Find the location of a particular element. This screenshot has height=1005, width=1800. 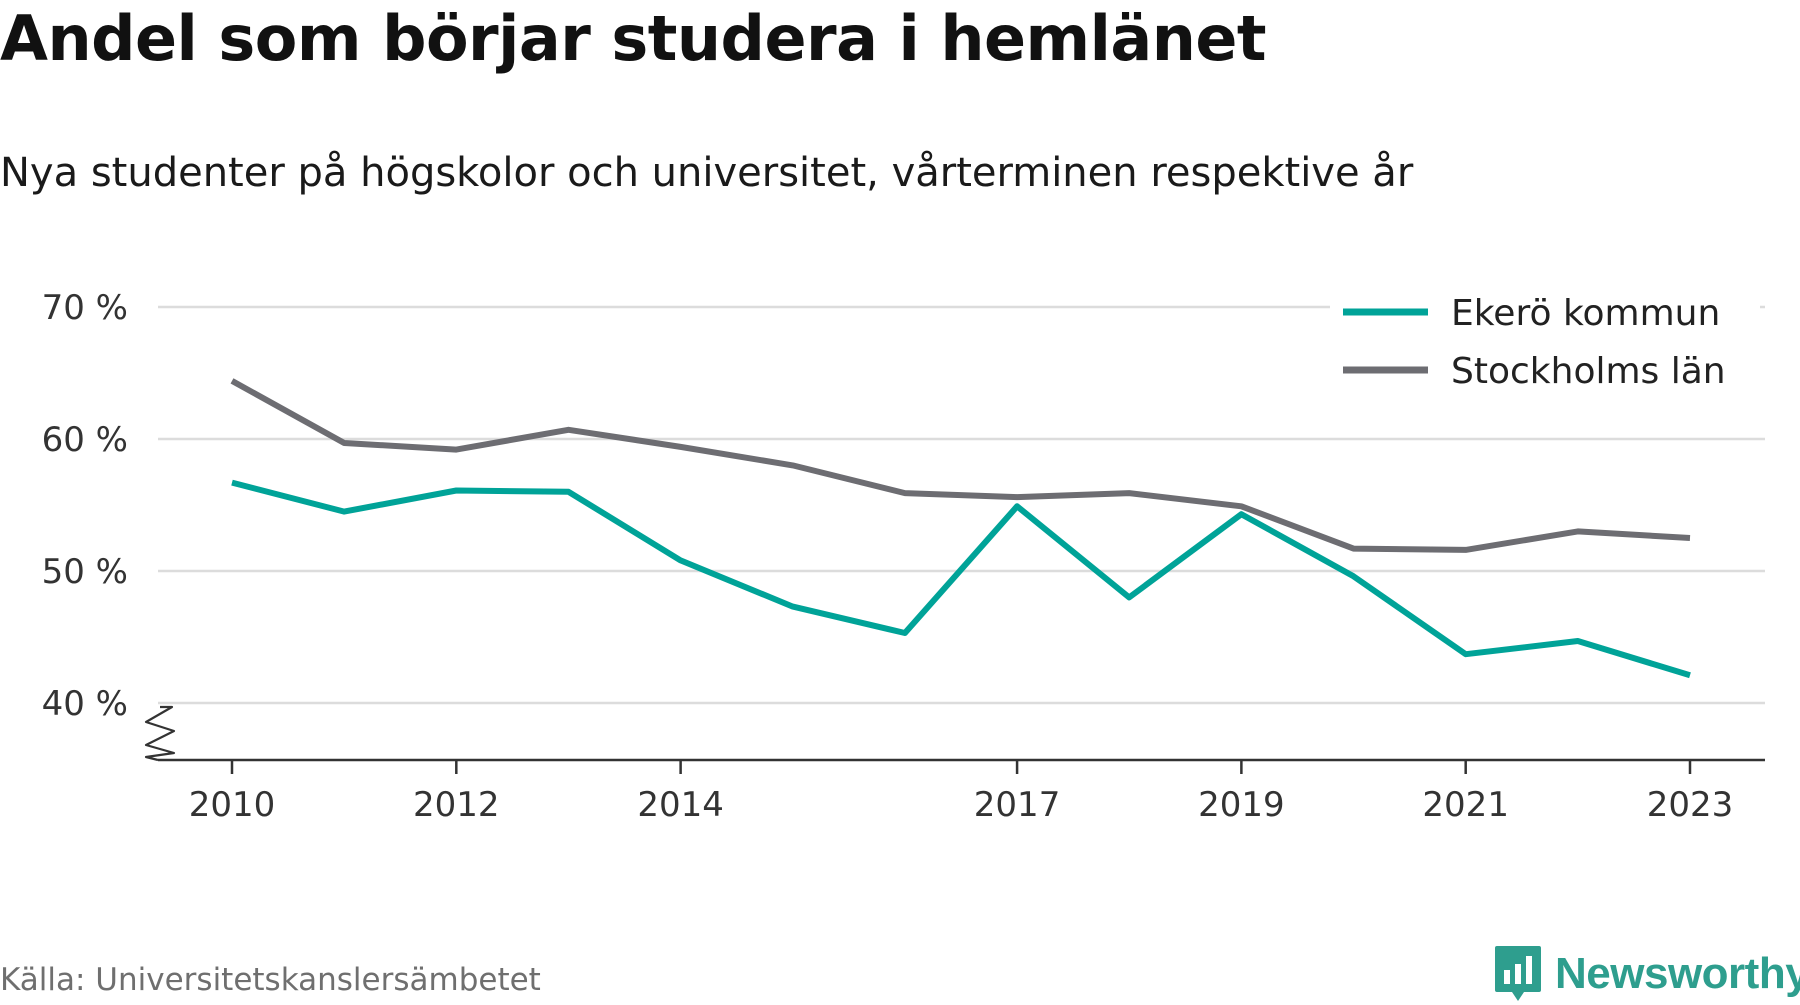

x-tick-label: 2010 is located at coordinates (232, 805).